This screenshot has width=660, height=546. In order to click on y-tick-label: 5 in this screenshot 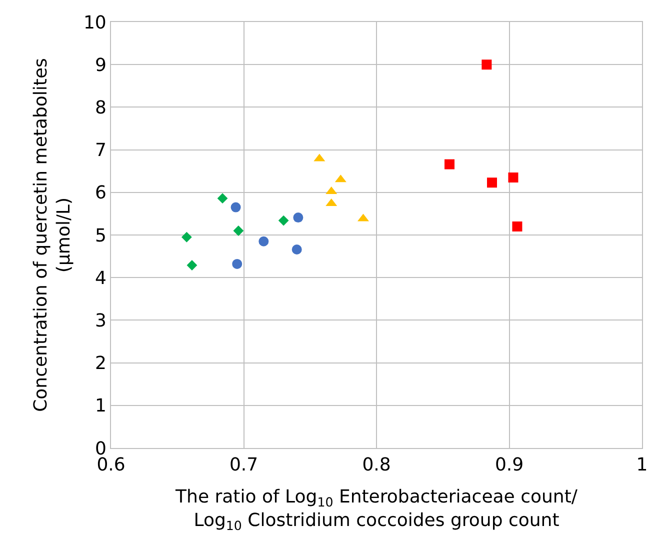, I will do `click(100, 235)`.